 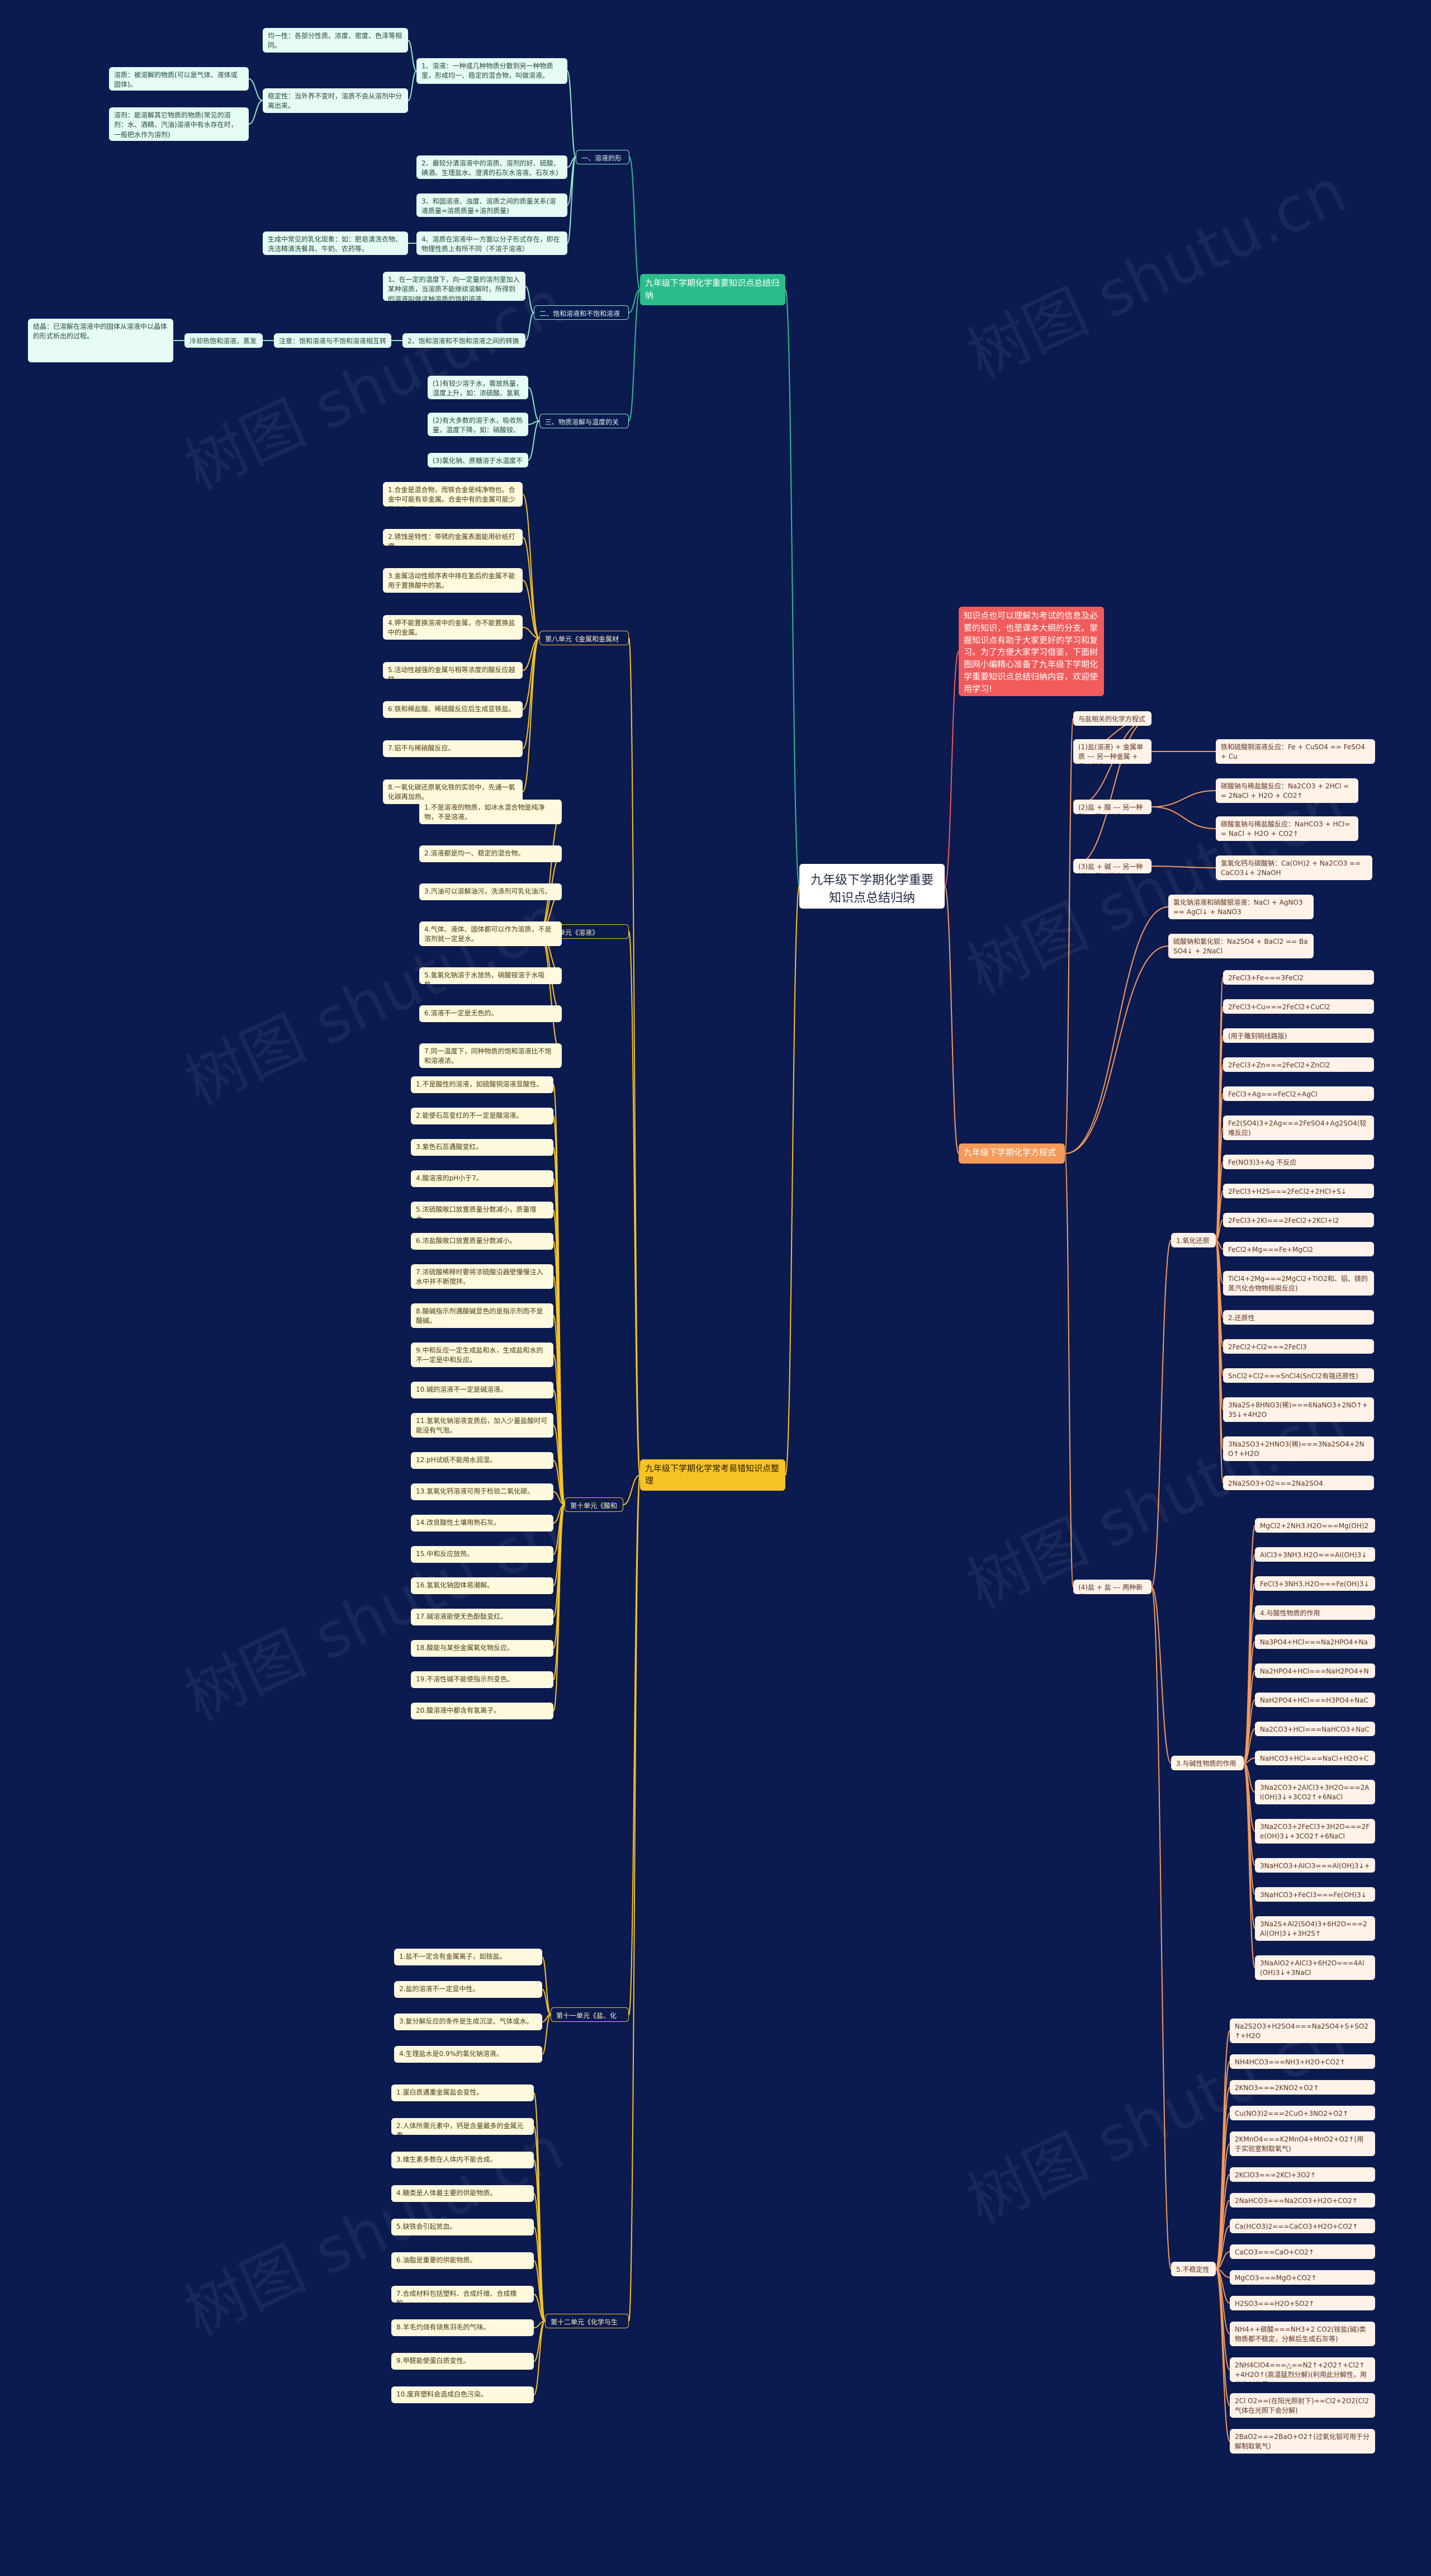 I want to click on mistake-item: 1.不是酸性的溶液，如硫酸铜溶液显酸性。, so click(x=482, y=1084).